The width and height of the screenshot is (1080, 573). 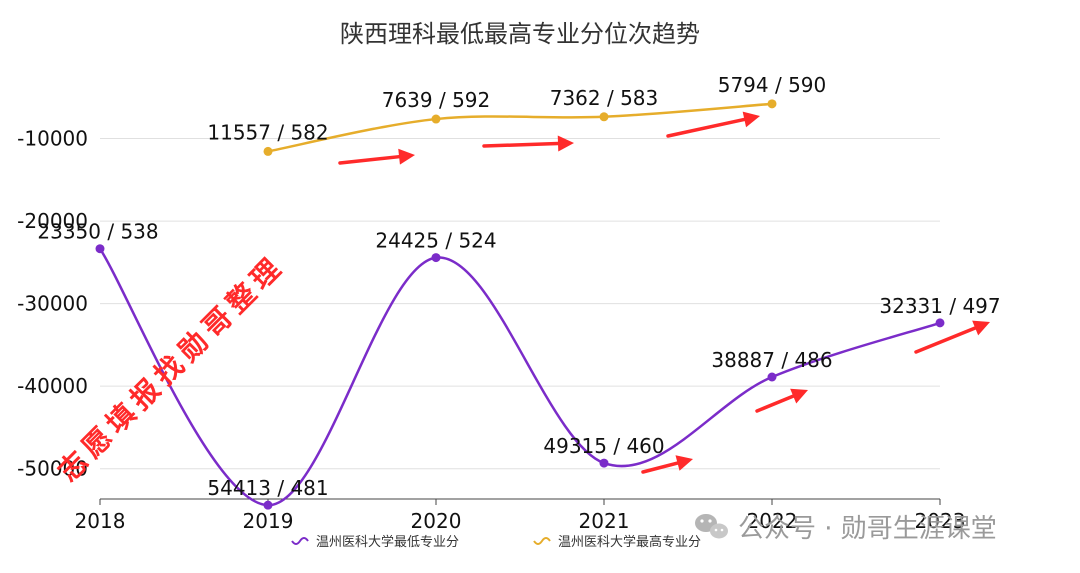 I want to click on chart-title: 陕西理科最低最高专业分位次趋势, so click(x=520, y=34).